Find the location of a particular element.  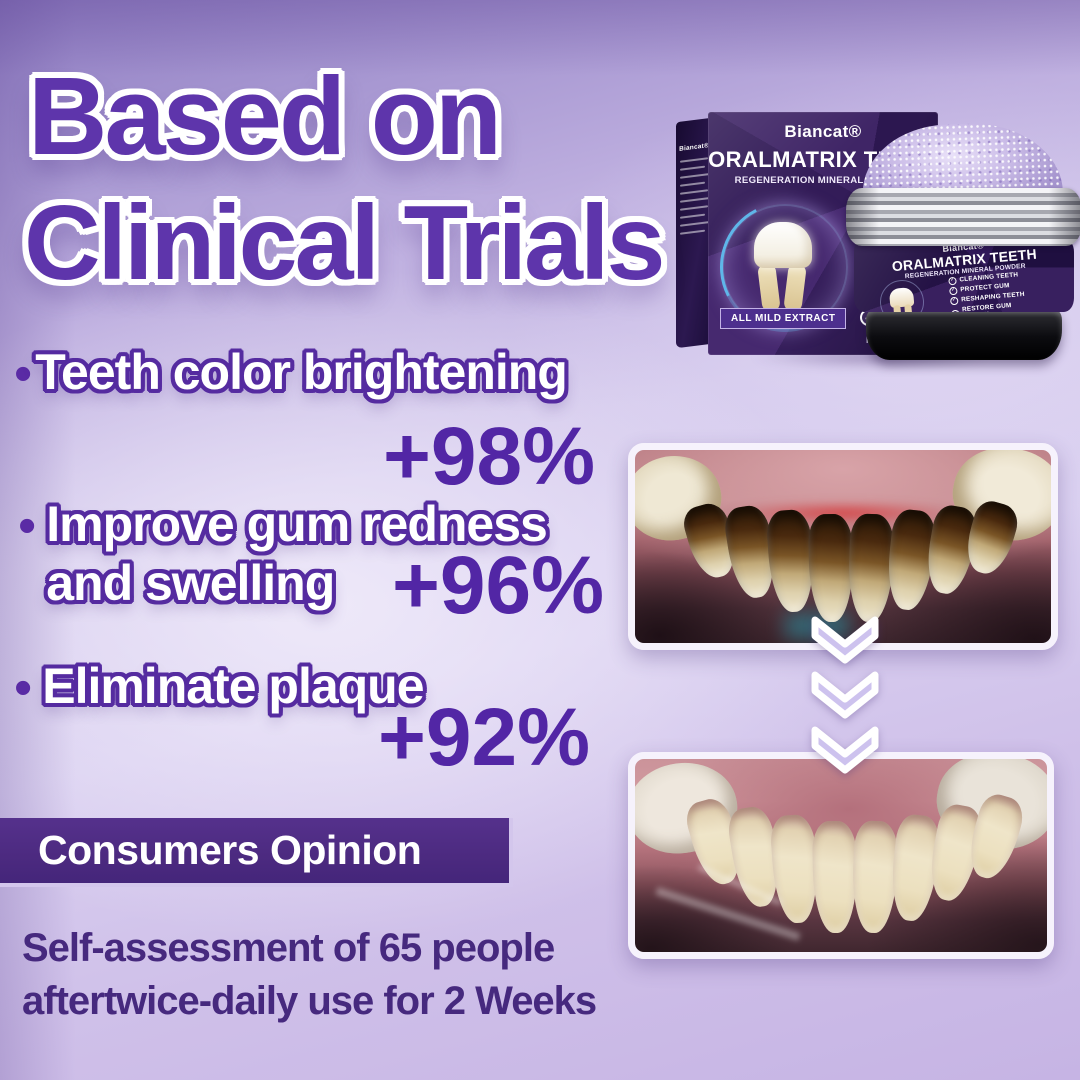

box-spine: Biancat® is located at coordinates (694, 233).